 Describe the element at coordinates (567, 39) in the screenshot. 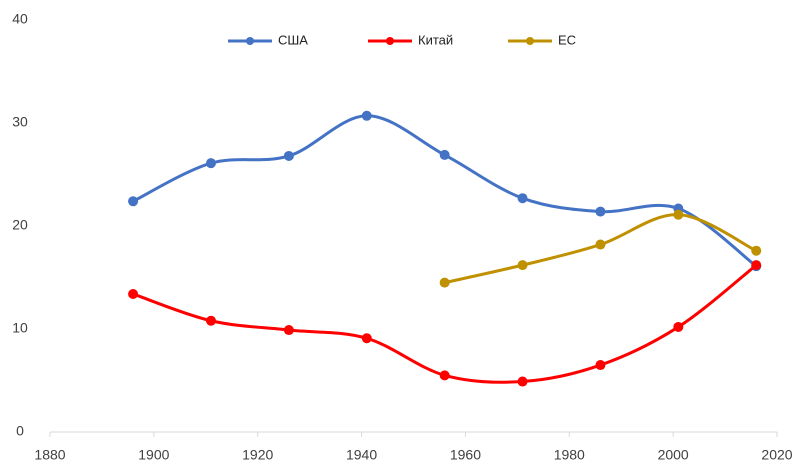

I see `legend-label: ЕС` at that location.